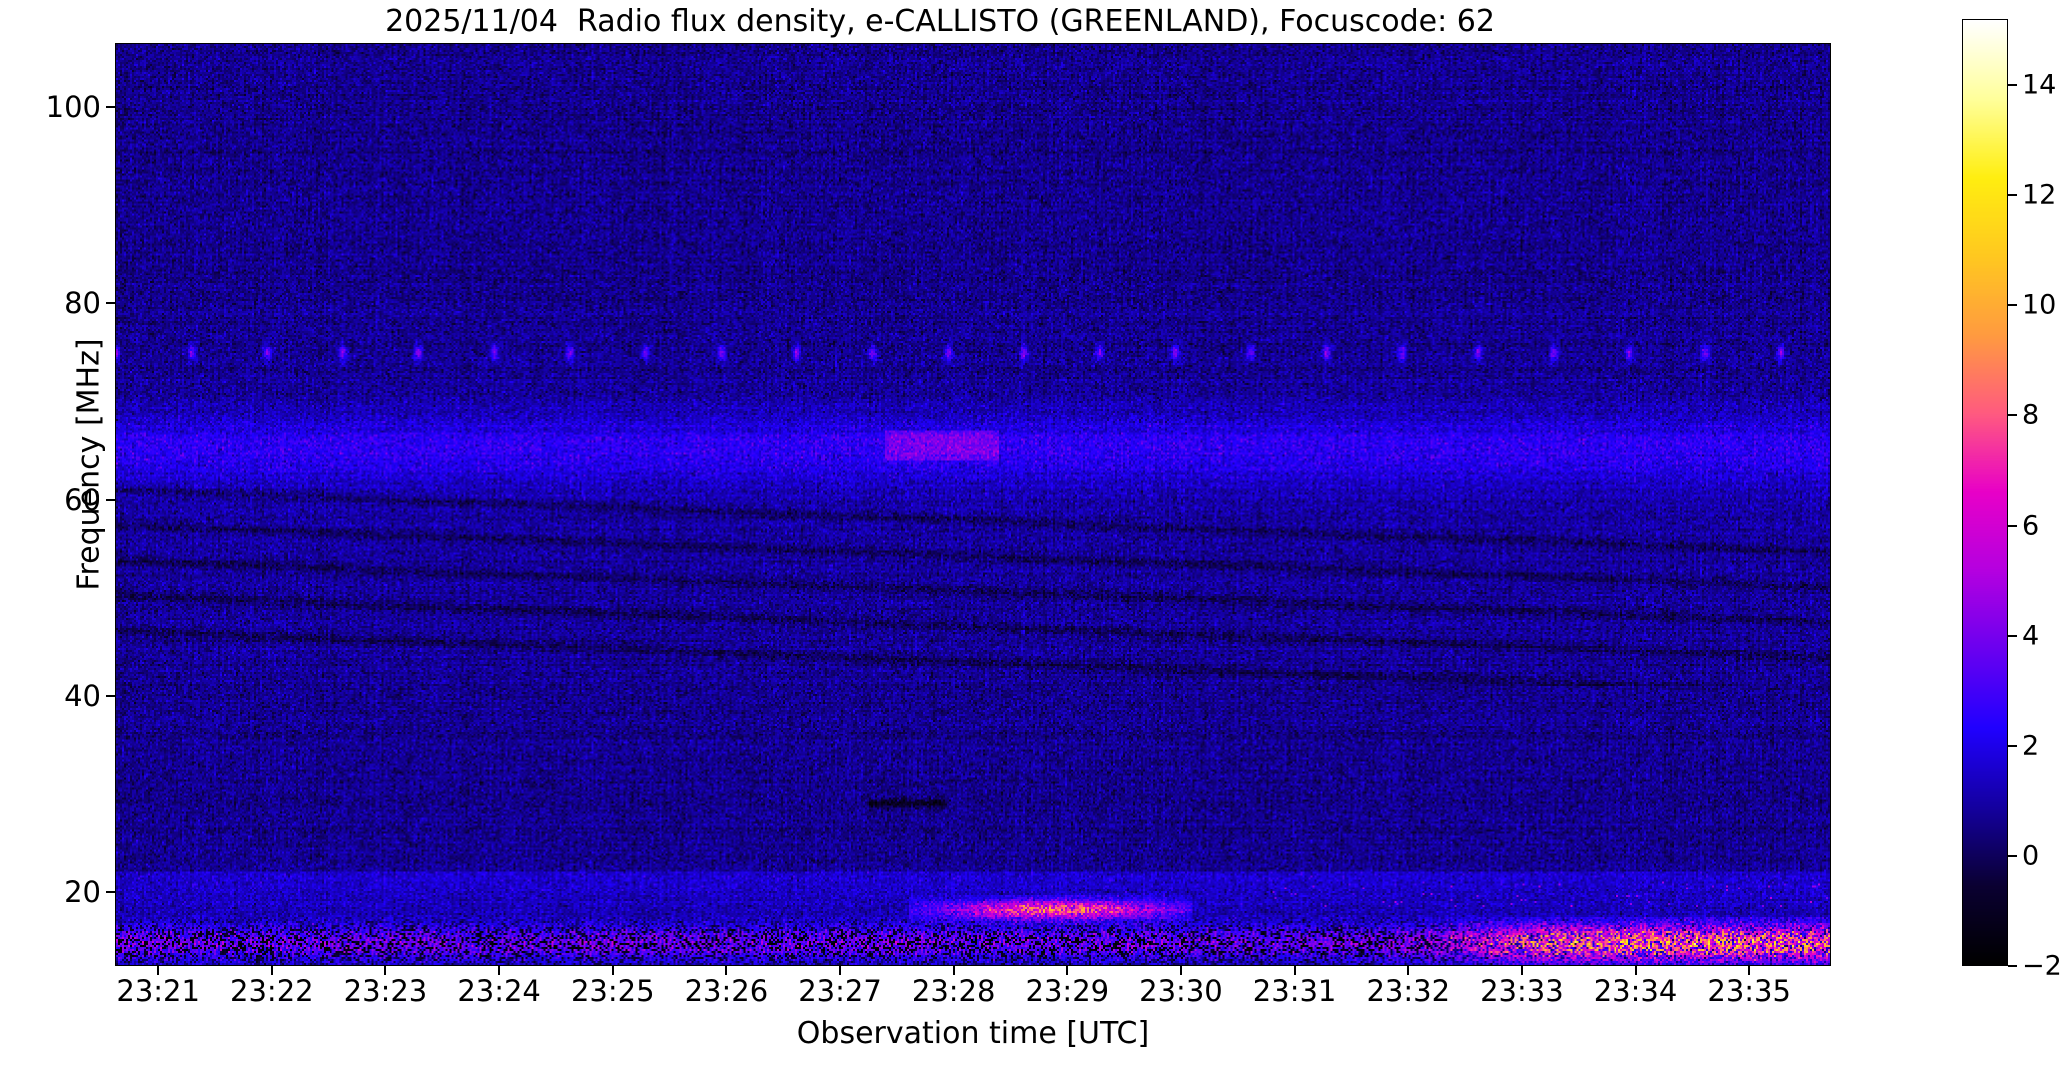  I want to click on colorbar-tick-label: 0, so click(2031, 856).